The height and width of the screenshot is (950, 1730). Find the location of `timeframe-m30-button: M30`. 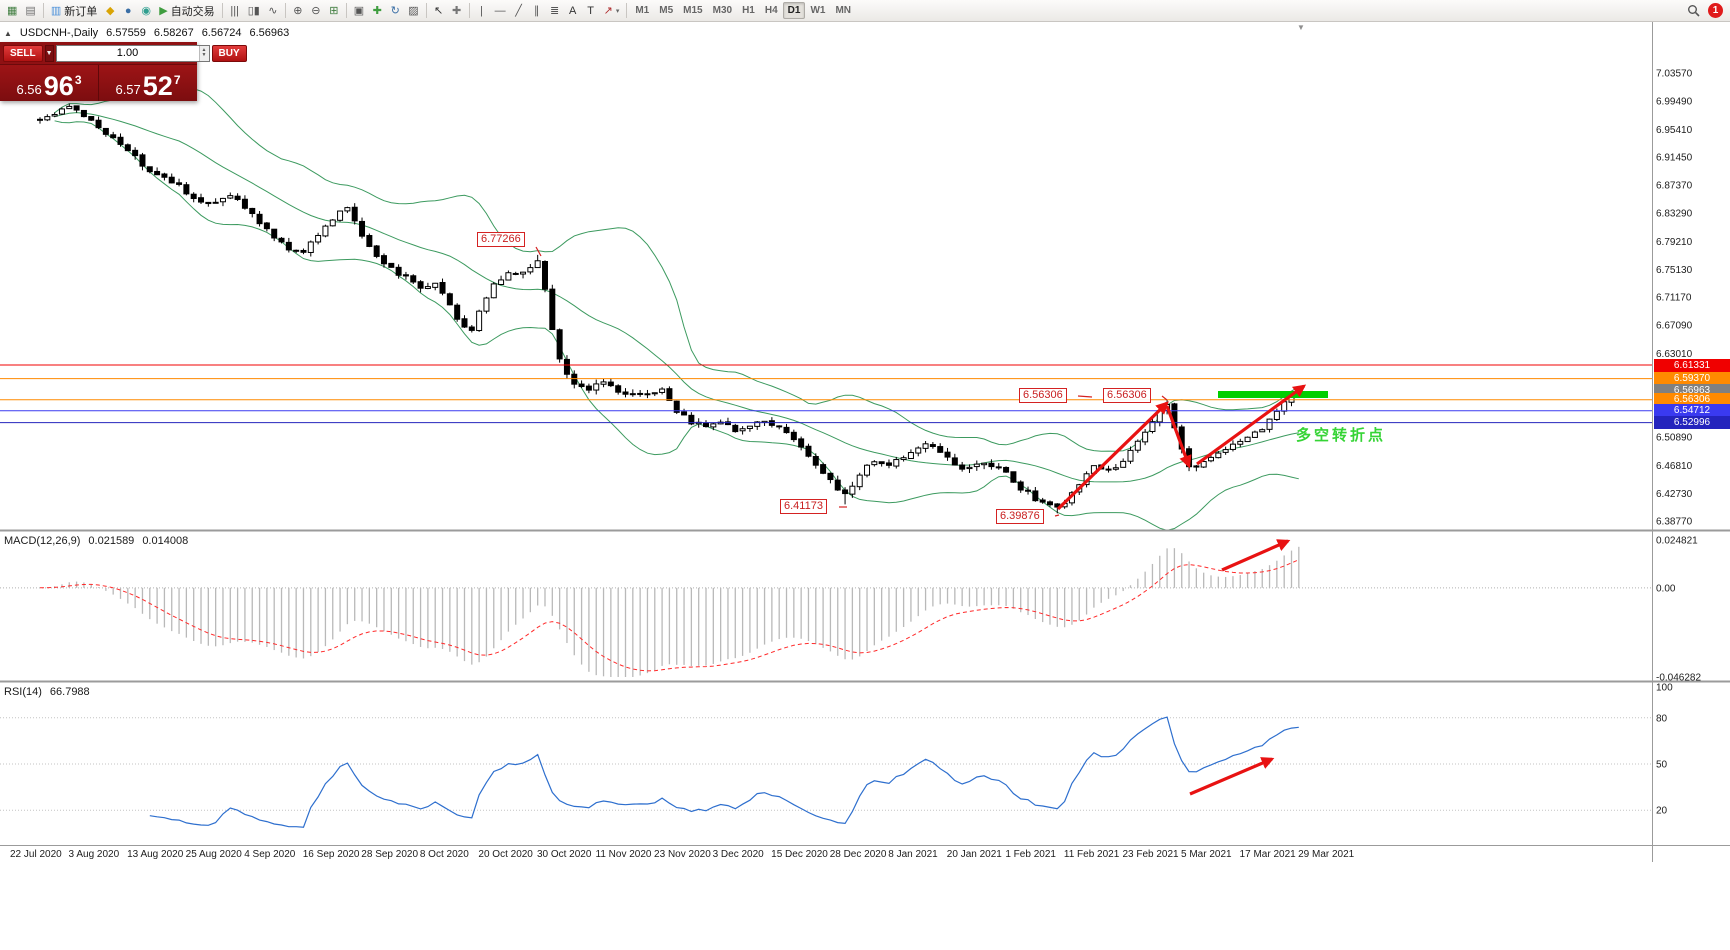

timeframe-m30-button: M30 is located at coordinates (722, 10).